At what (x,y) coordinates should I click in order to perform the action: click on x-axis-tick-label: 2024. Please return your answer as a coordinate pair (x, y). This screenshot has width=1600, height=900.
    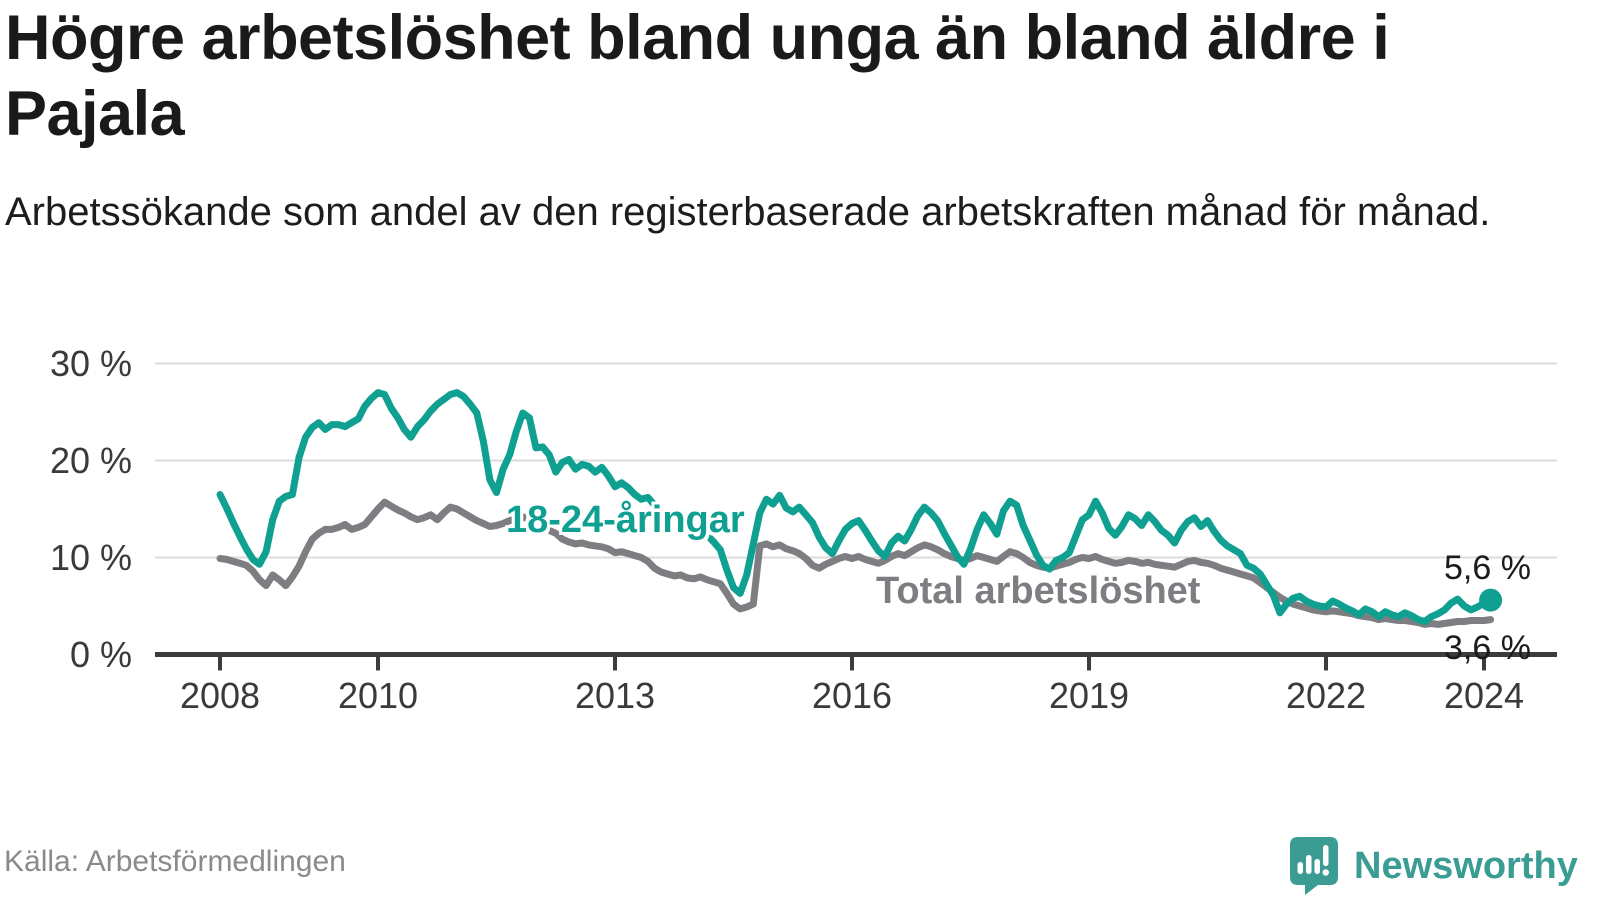
    Looking at the image, I should click on (1484, 695).